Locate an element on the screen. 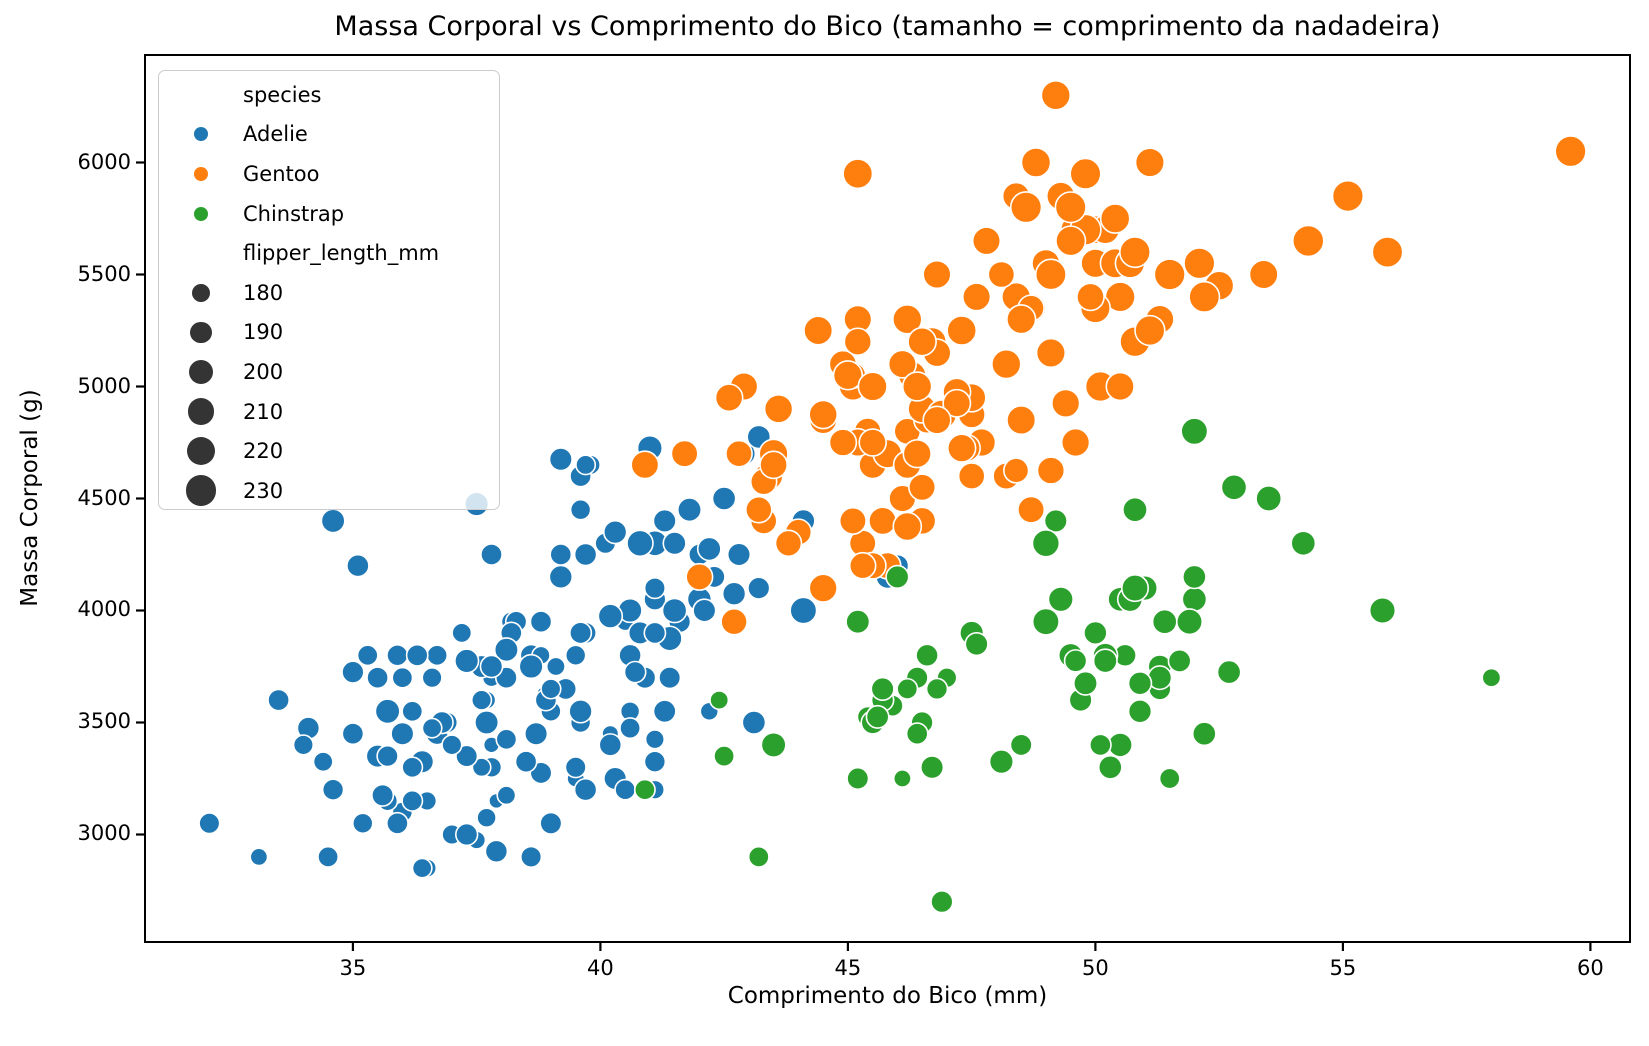 Image resolution: width=1649 pixels, height=1046 pixels. x-tick-label: 50 is located at coordinates (1095, 968).